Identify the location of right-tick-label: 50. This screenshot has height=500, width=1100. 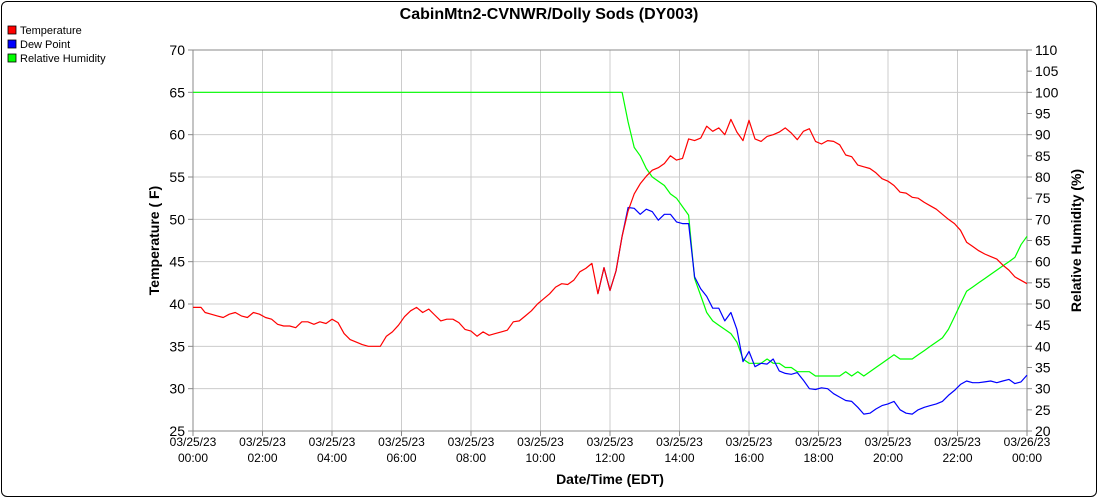
(1043, 304).